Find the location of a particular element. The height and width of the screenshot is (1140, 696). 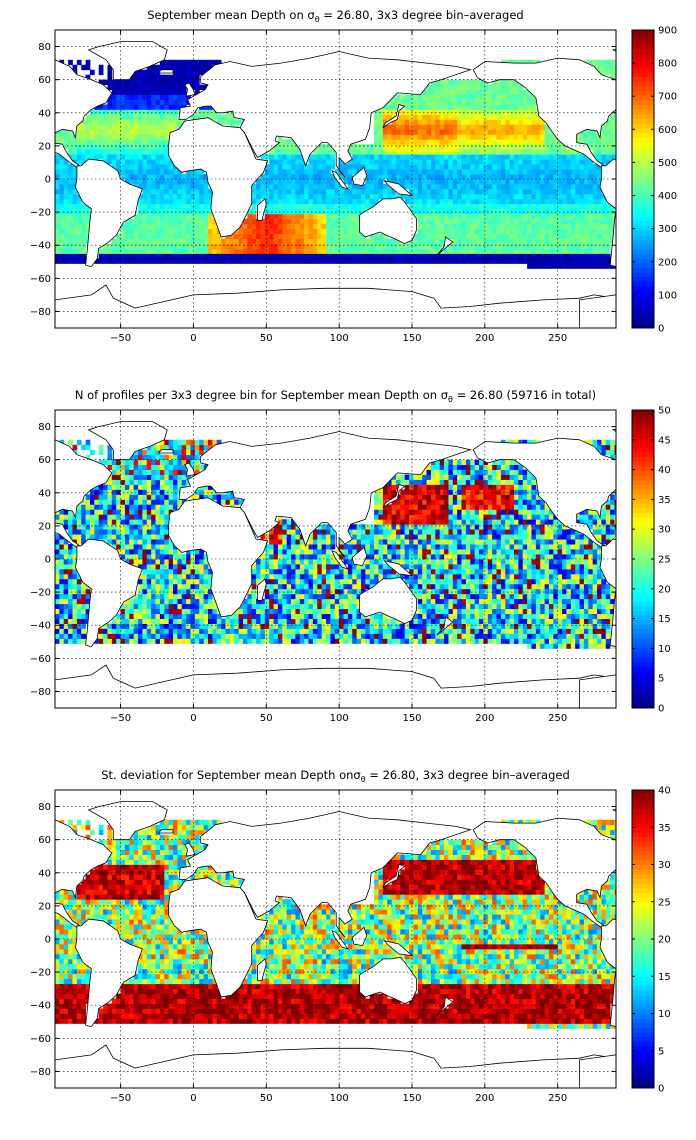

coastline-australia is located at coordinates (388, 220).